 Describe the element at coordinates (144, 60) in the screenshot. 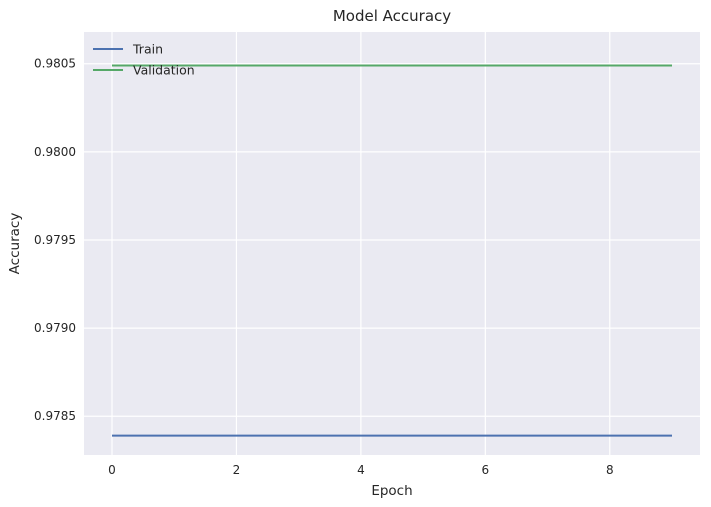

I see `legend: Train Validation` at that location.